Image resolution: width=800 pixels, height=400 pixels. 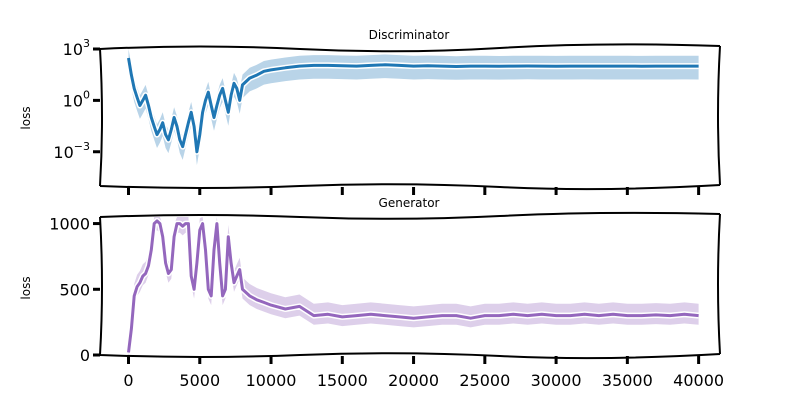 What do you see at coordinates (69, 224) in the screenshot?
I see `ytick-label-1-2: 1000` at bounding box center [69, 224].